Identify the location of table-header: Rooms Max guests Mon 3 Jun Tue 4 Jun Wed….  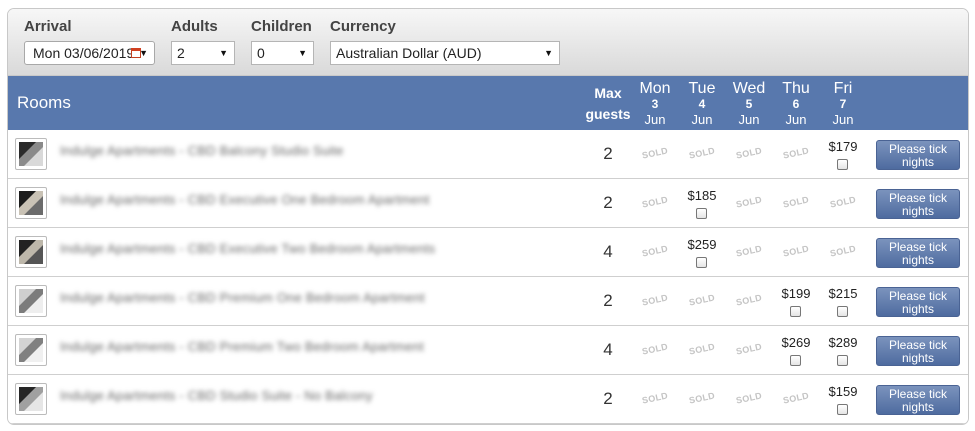
(488, 103).